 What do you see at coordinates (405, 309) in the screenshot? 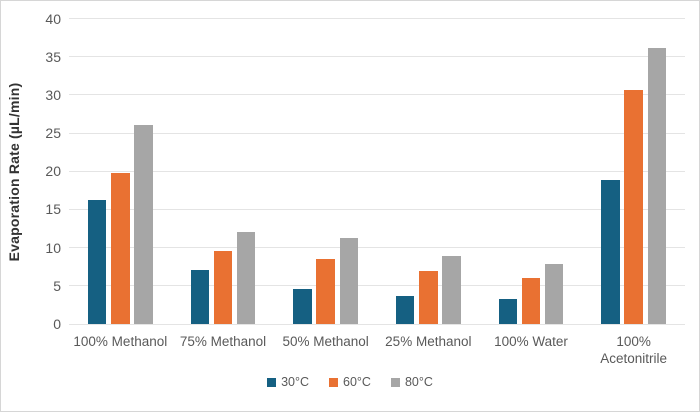
I see `bar-30°C-25% Methanol` at bounding box center [405, 309].